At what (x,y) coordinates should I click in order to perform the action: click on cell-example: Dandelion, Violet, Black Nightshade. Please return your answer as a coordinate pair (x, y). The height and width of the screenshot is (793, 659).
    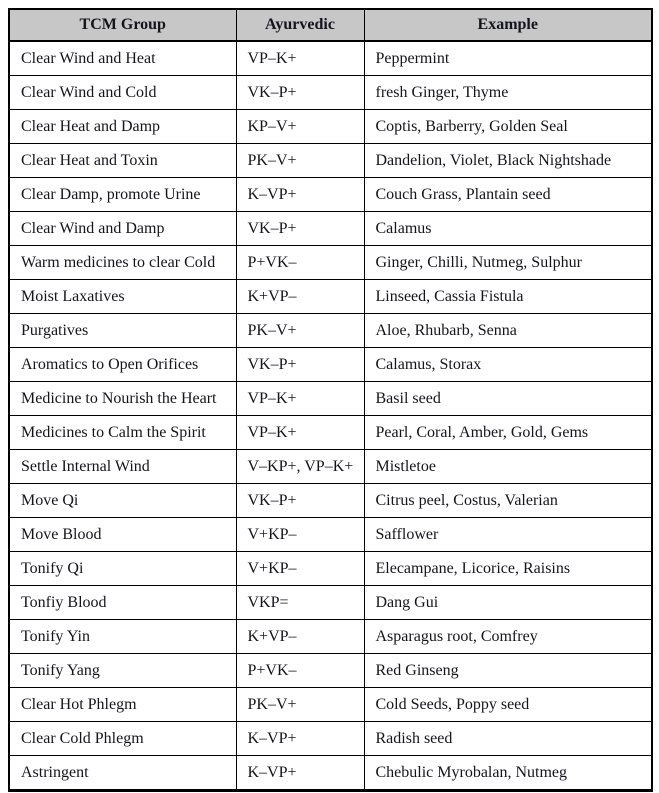
    Looking at the image, I should click on (508, 160).